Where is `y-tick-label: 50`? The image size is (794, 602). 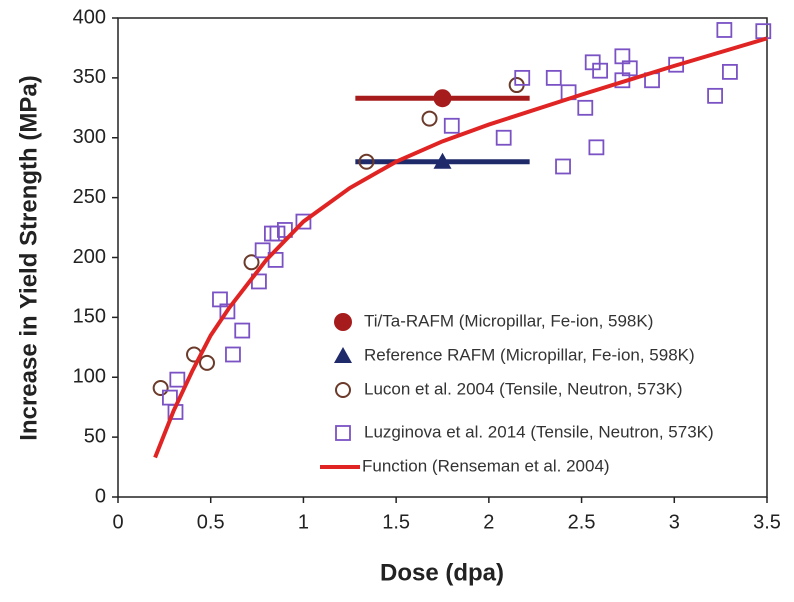 y-tick-label: 50 is located at coordinates (95, 436).